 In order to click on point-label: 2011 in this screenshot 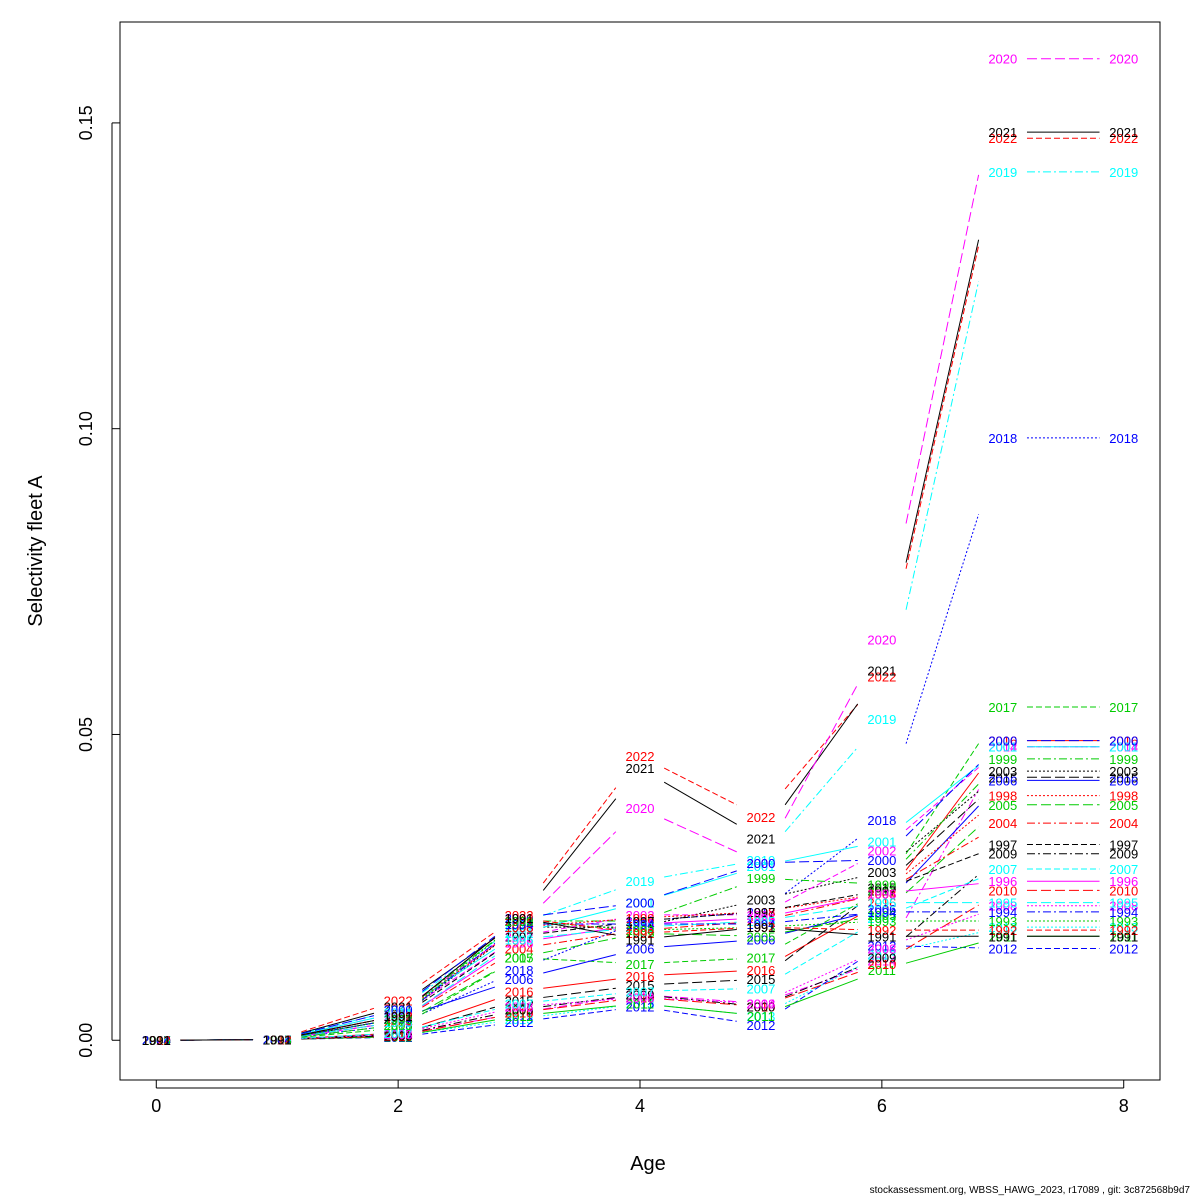, I will do `click(761, 1016)`.